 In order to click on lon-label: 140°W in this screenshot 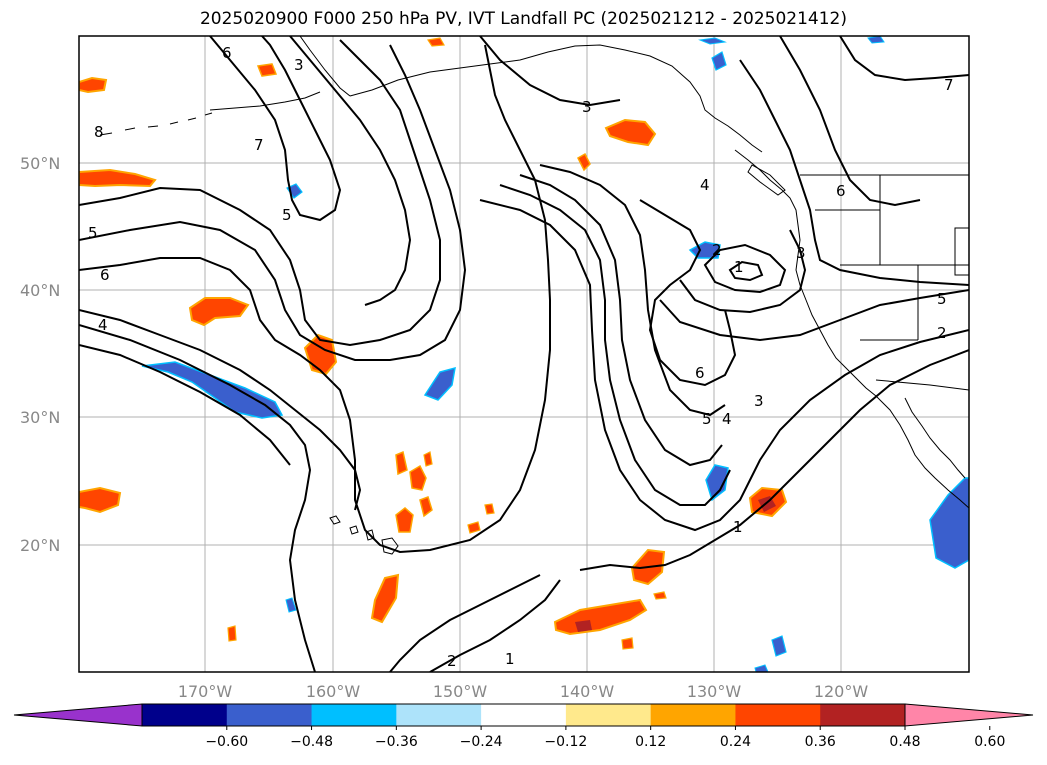, I will do `click(587, 691)`.